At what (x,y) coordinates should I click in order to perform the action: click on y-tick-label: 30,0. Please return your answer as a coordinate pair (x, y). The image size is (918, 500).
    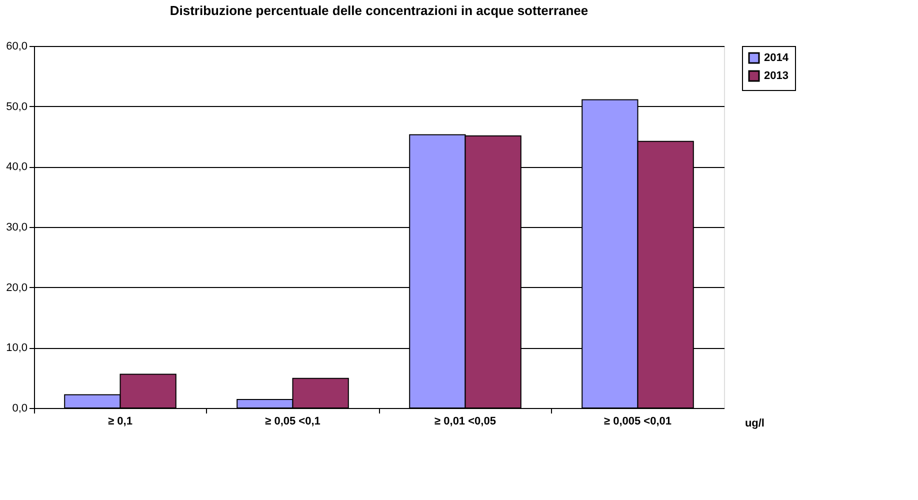
    Looking at the image, I should click on (17, 228).